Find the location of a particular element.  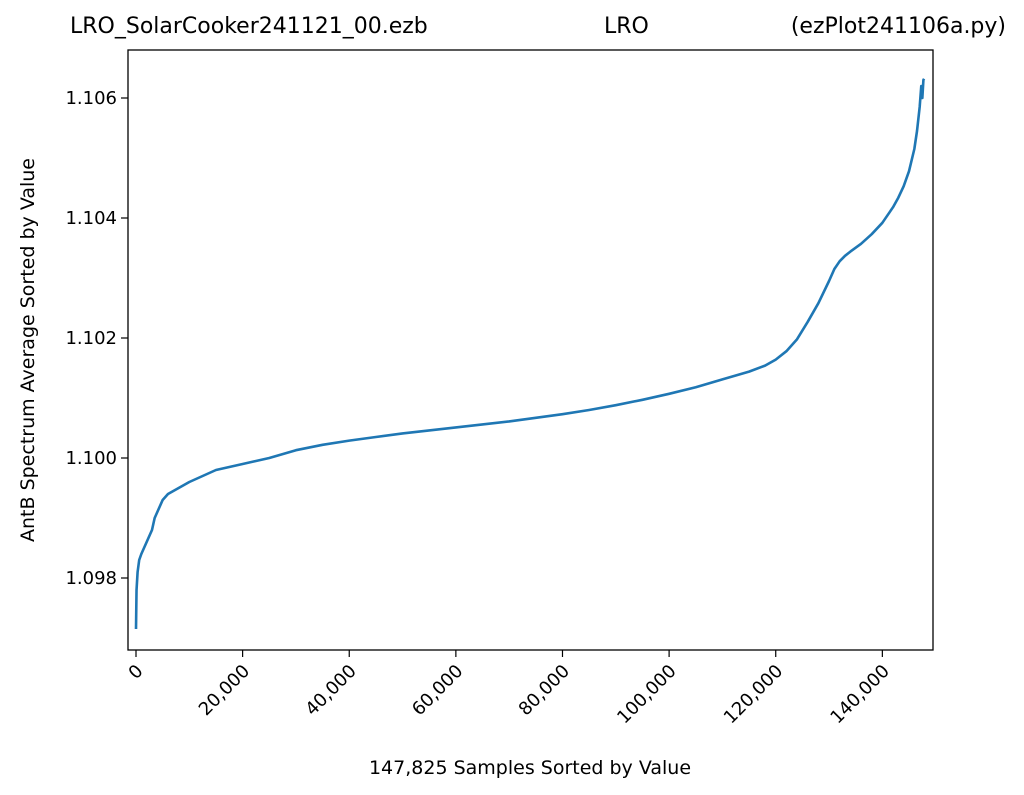

x-tick-label: 100,000 is located at coordinates (646, 694).